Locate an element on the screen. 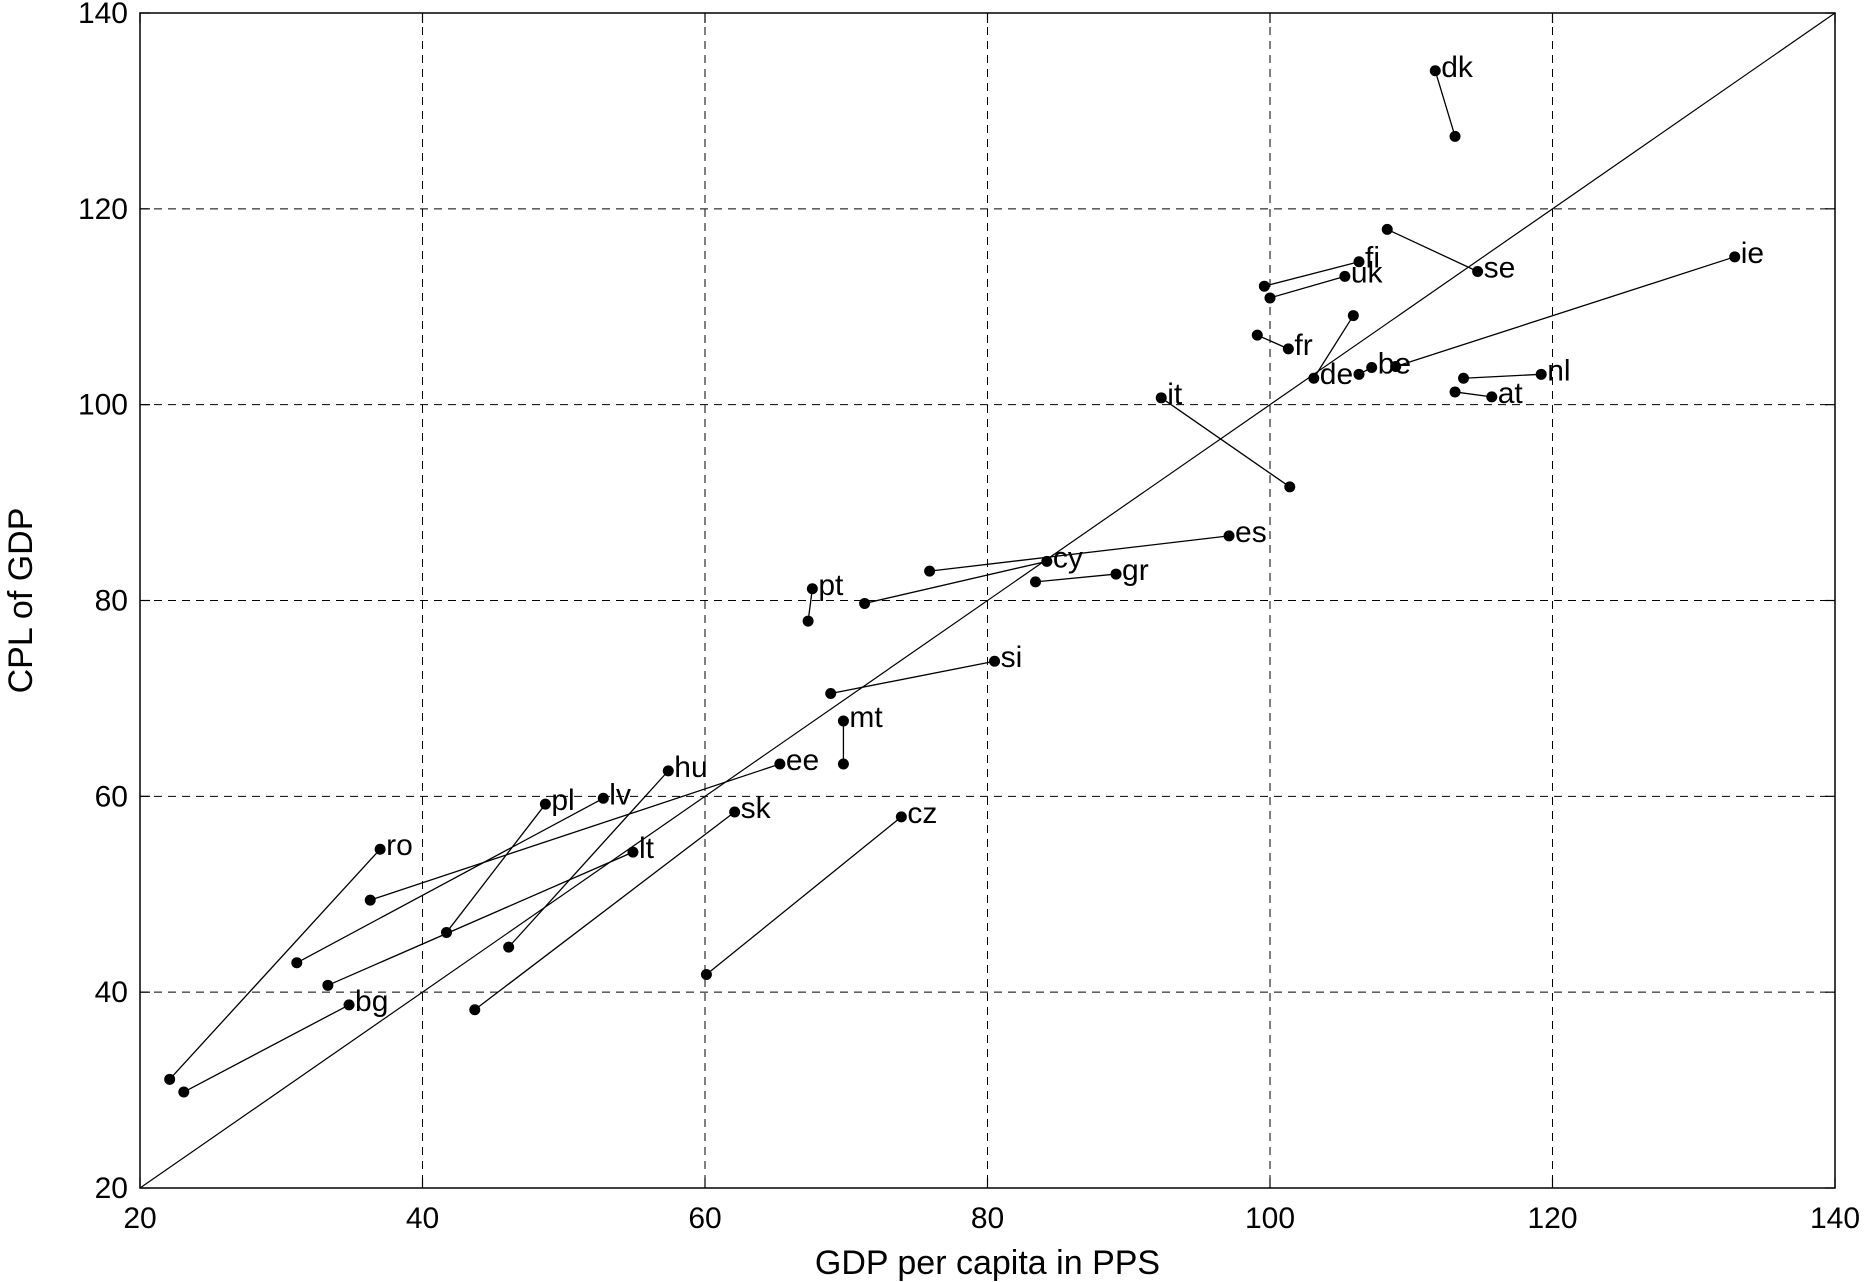 Image resolution: width=1869 pixels, height=1282 pixels. connector-line-ee is located at coordinates (575, 832).